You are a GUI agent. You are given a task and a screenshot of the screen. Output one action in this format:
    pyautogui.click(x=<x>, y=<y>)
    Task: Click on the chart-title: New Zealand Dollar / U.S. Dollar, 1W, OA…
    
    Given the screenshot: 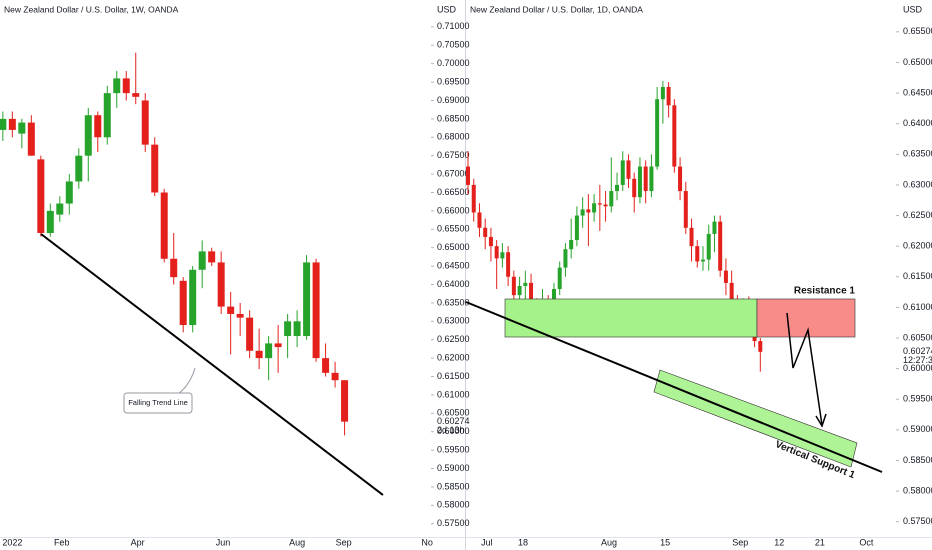 What is the action you would take?
    pyautogui.click(x=91, y=9)
    